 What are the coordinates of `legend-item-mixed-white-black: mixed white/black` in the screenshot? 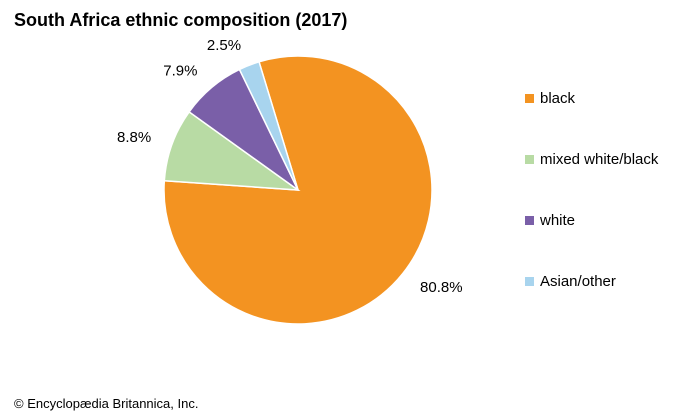 It's located at (591, 159).